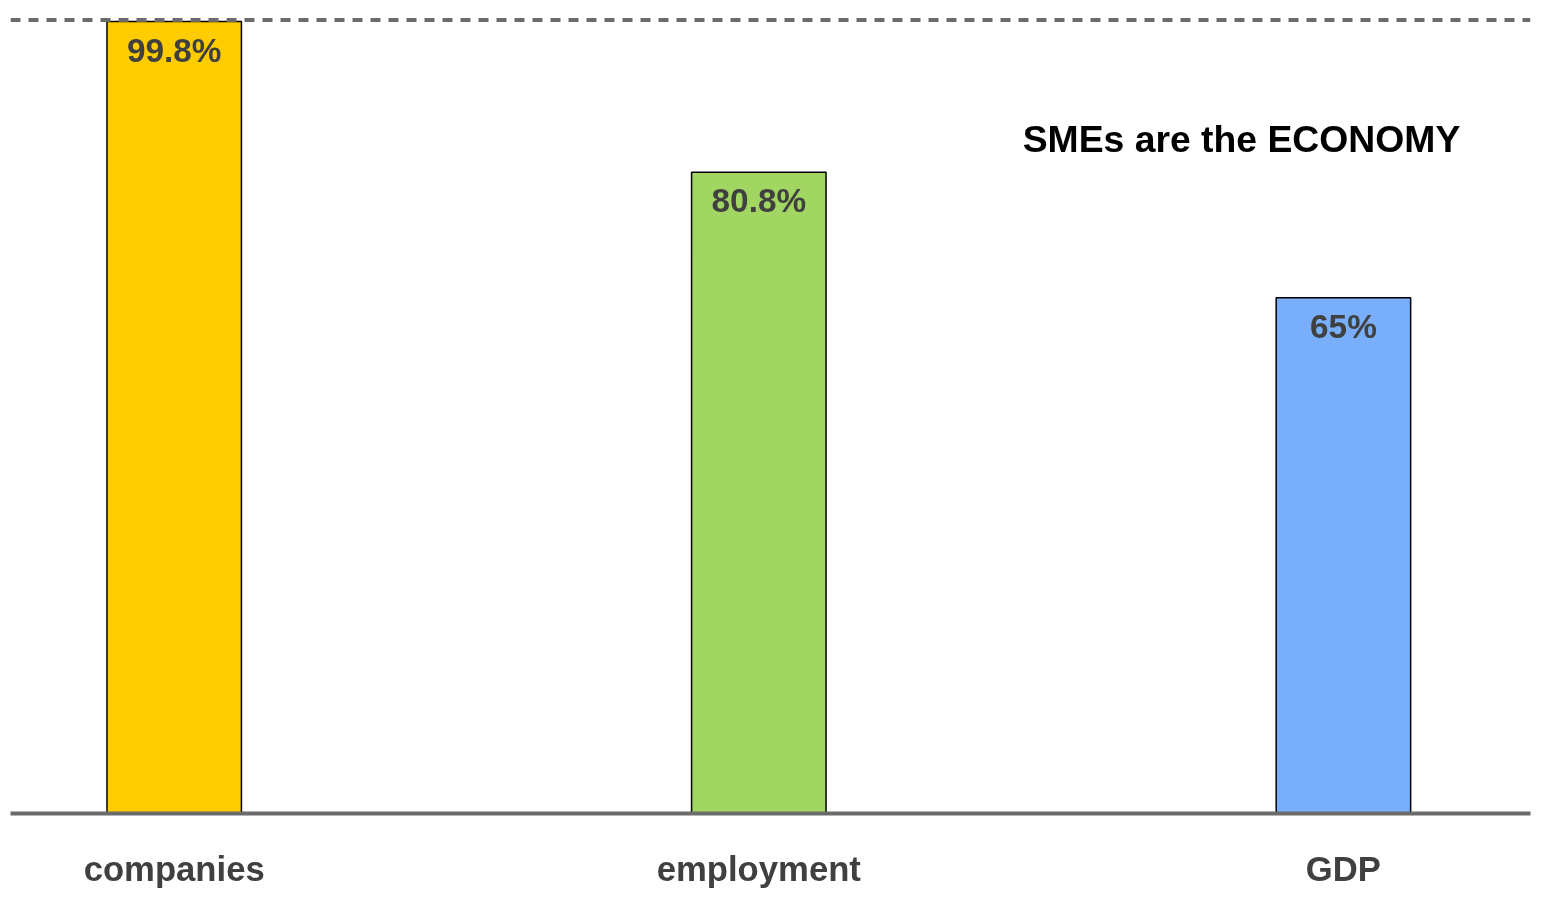 This screenshot has height=904, width=1562. Describe the element at coordinates (1241, 139) in the screenshot. I see `text: SMEs are the ECONOMY` at that location.